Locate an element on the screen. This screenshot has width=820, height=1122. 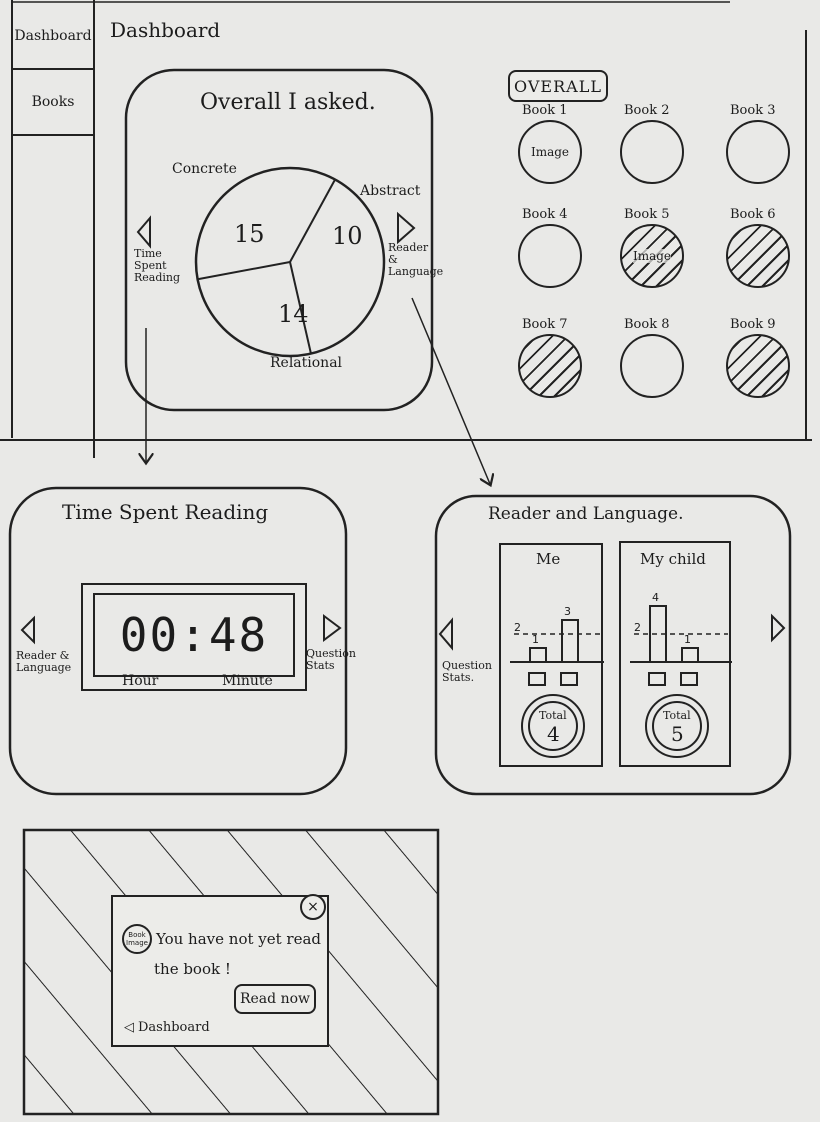
bar-value-0-1: 3 is located at coordinates (567, 611).